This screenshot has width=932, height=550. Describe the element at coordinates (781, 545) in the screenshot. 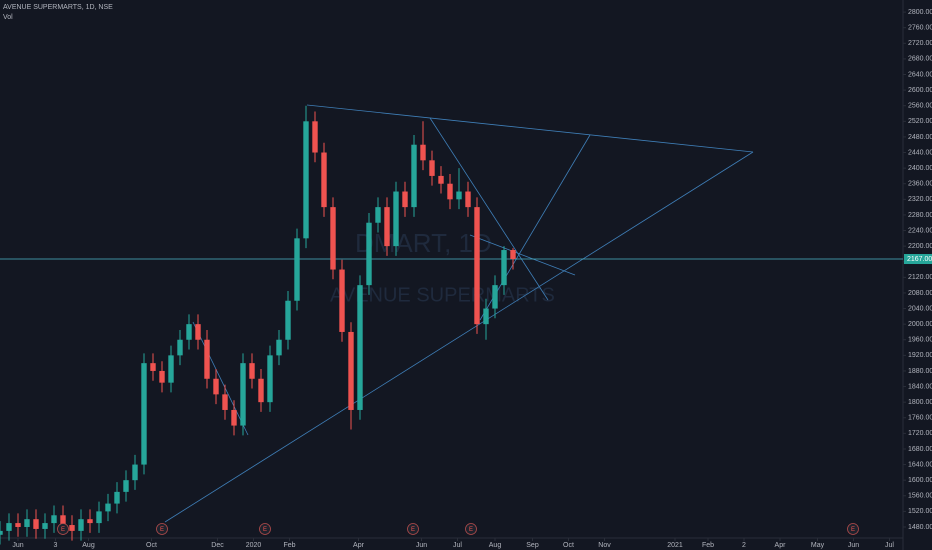

I see `x-tick-label: Apr` at that location.